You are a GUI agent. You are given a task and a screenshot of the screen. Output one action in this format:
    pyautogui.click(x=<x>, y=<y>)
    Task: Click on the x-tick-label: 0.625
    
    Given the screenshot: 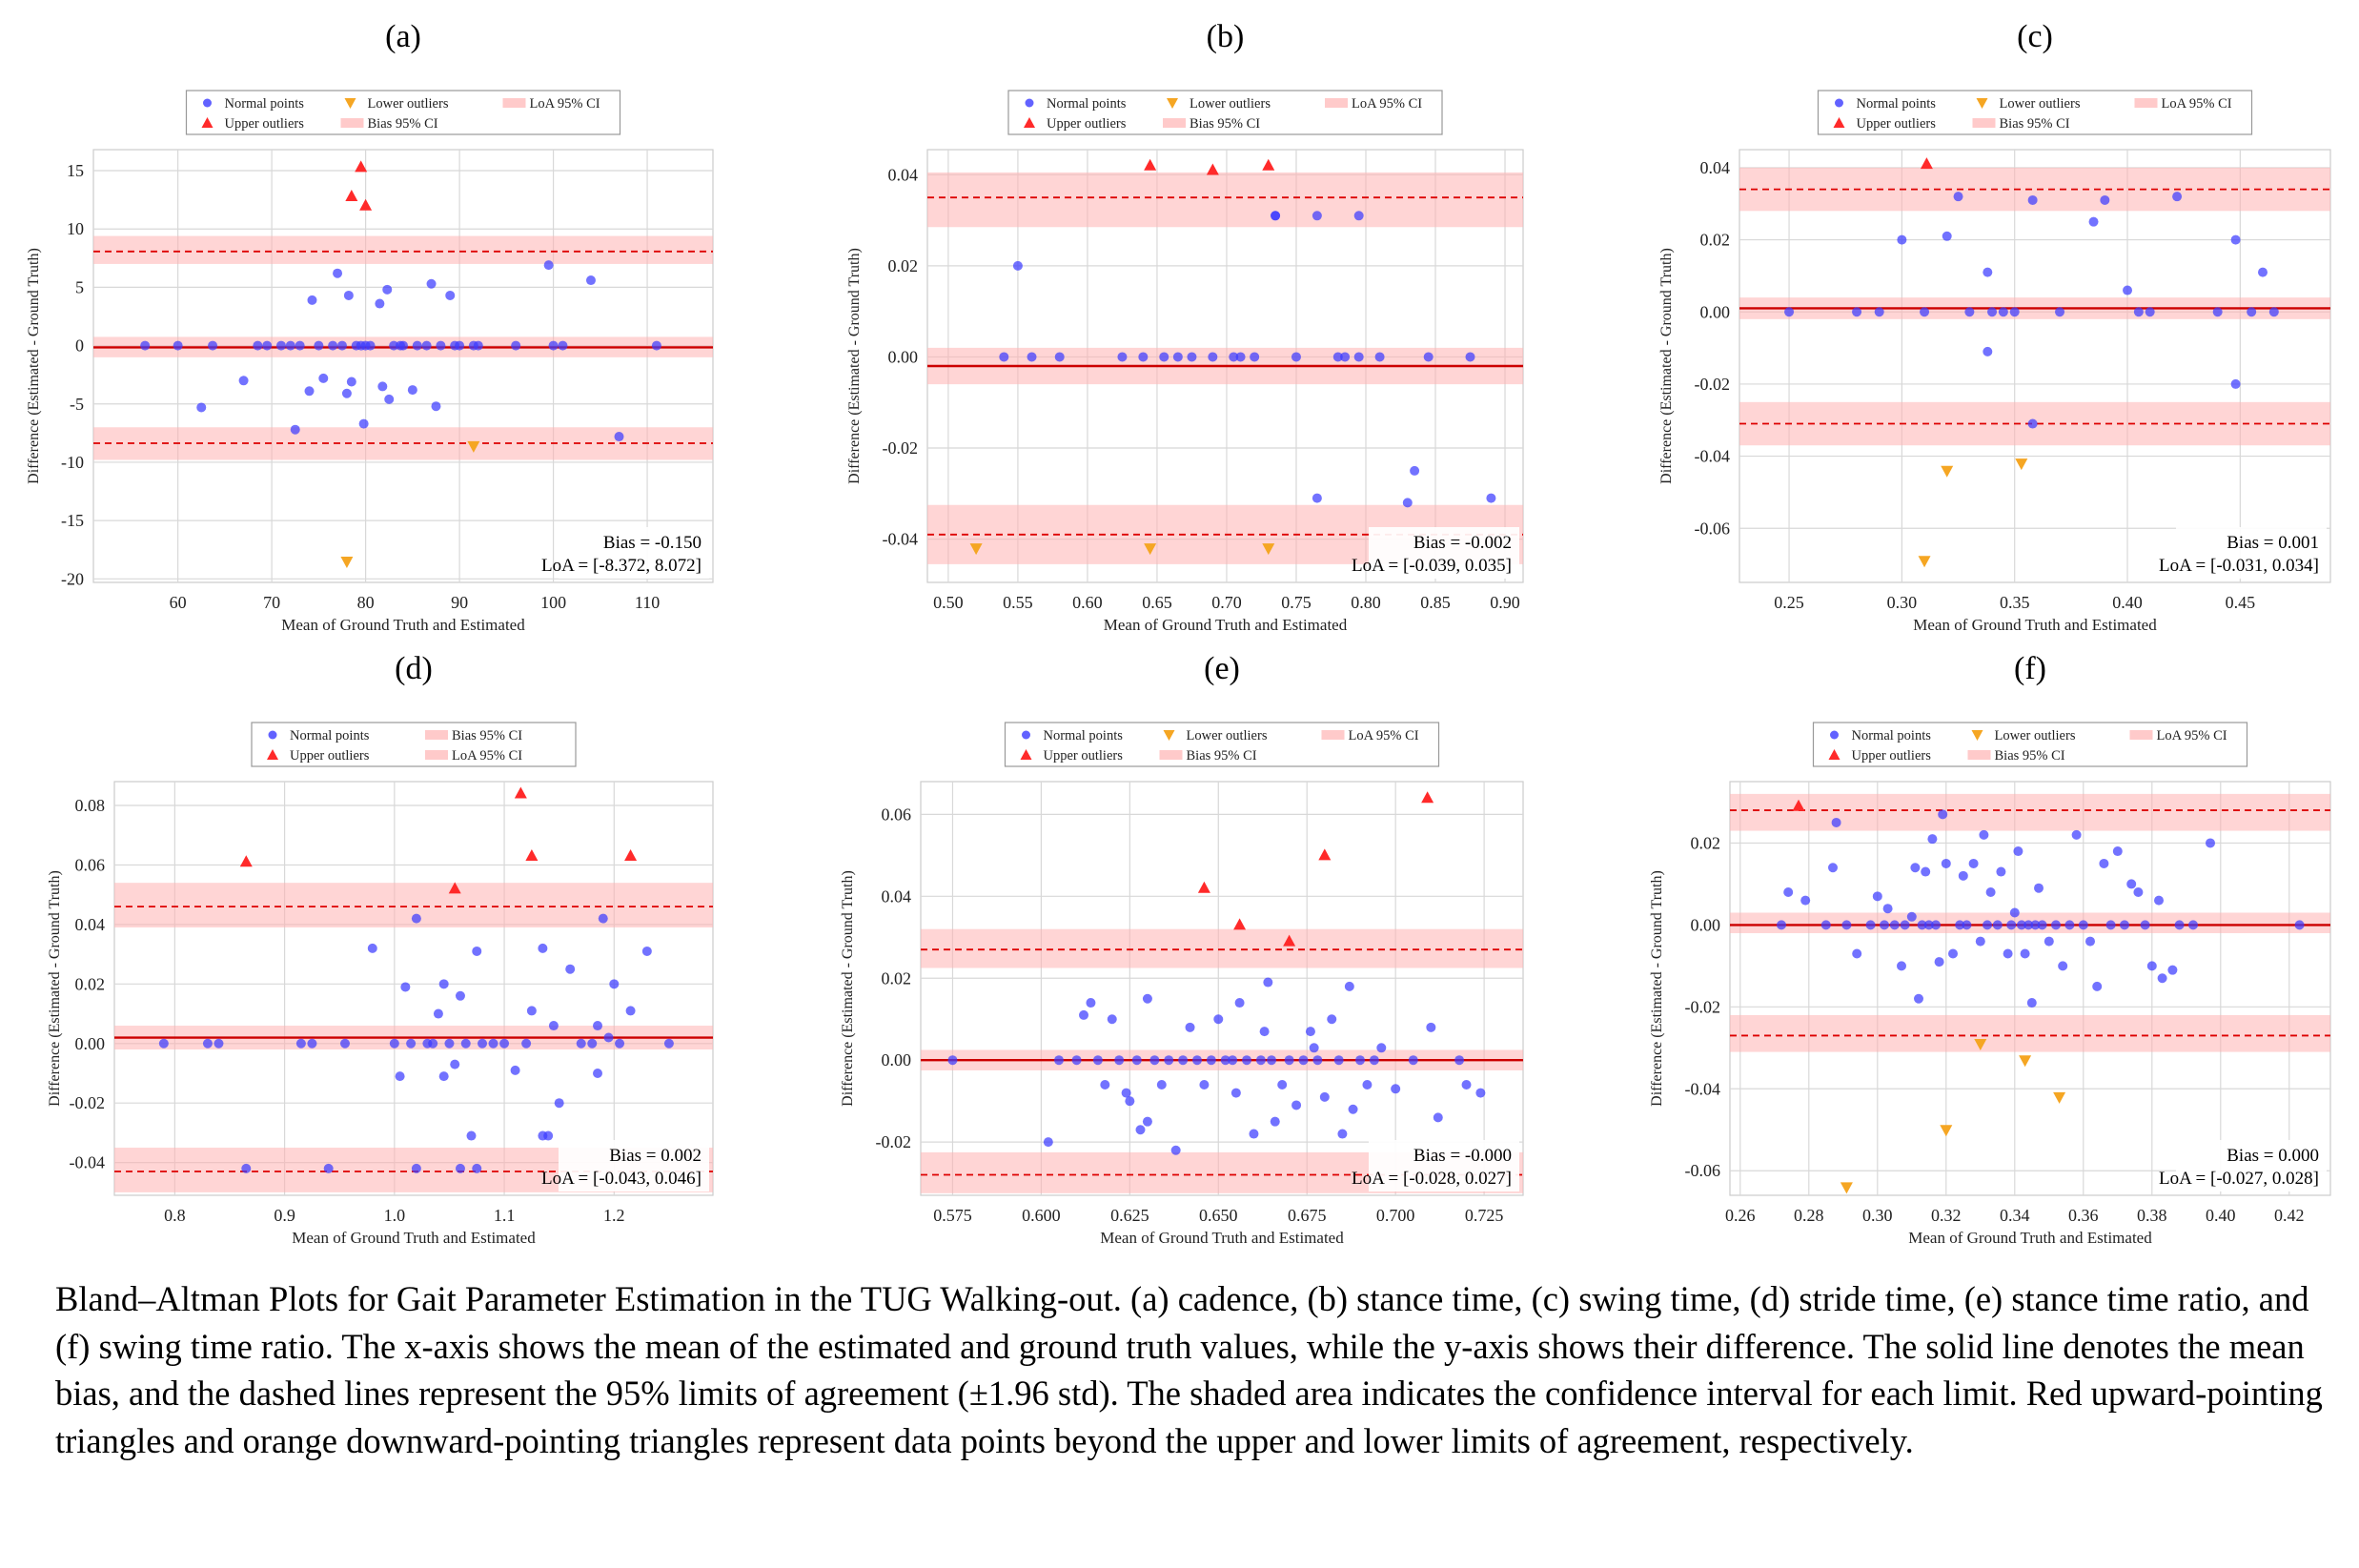 What is the action you would take?
    pyautogui.click(x=1129, y=1215)
    